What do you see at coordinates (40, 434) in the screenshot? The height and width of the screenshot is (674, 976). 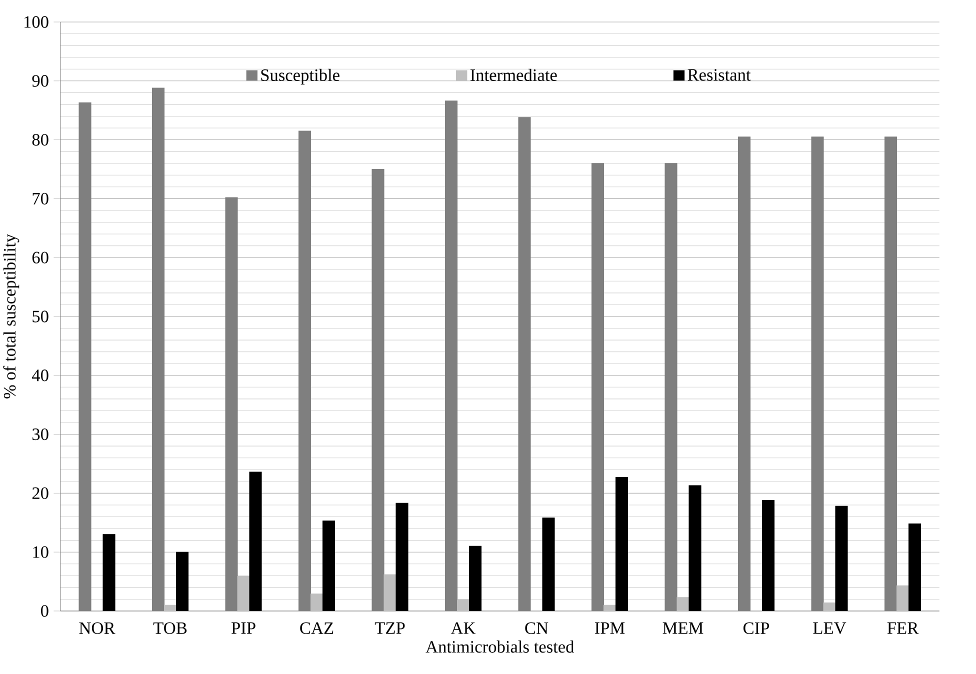 I see `y-tick-label: 30` at bounding box center [40, 434].